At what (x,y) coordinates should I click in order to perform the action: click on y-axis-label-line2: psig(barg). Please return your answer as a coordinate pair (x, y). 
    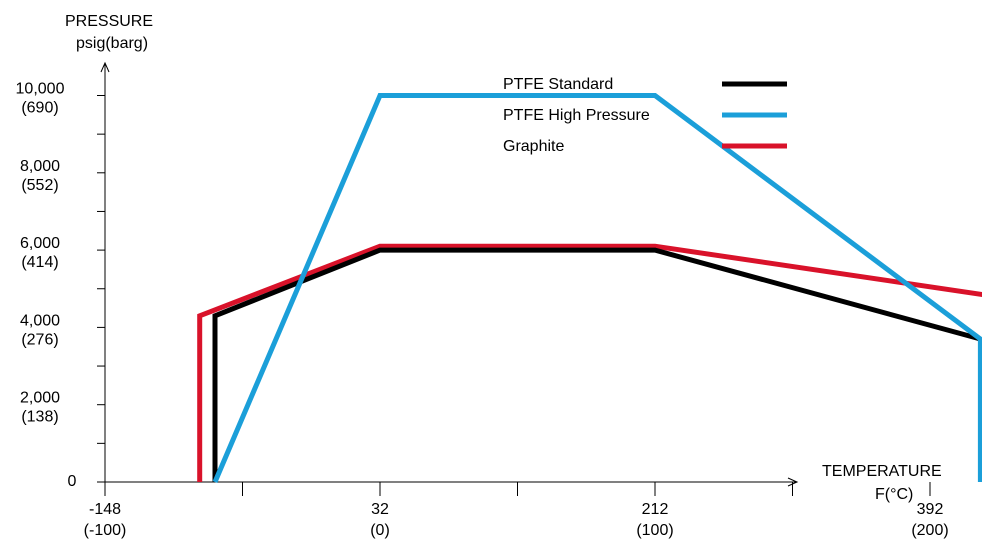
    Looking at the image, I should click on (112, 43).